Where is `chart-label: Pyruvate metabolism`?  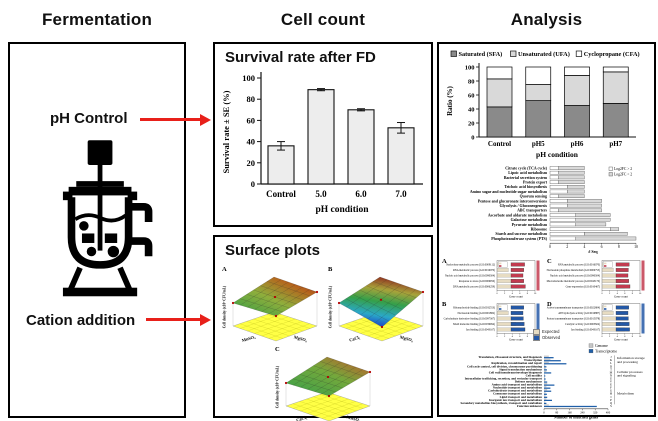
chart-label: Pyruvate metabolism is located at coordinates (530, 225).